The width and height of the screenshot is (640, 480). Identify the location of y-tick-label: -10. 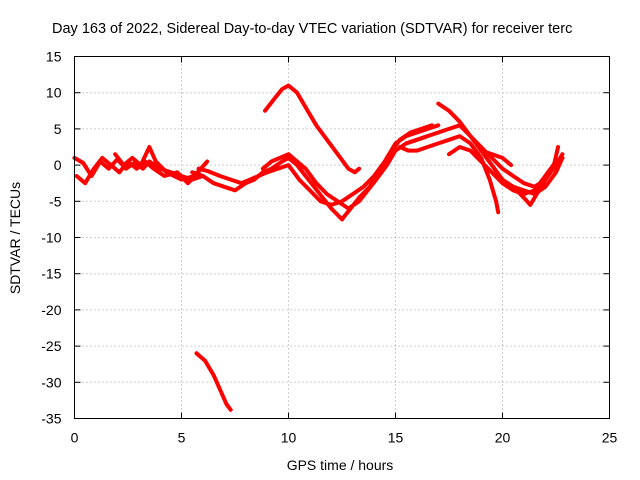
(51, 238).